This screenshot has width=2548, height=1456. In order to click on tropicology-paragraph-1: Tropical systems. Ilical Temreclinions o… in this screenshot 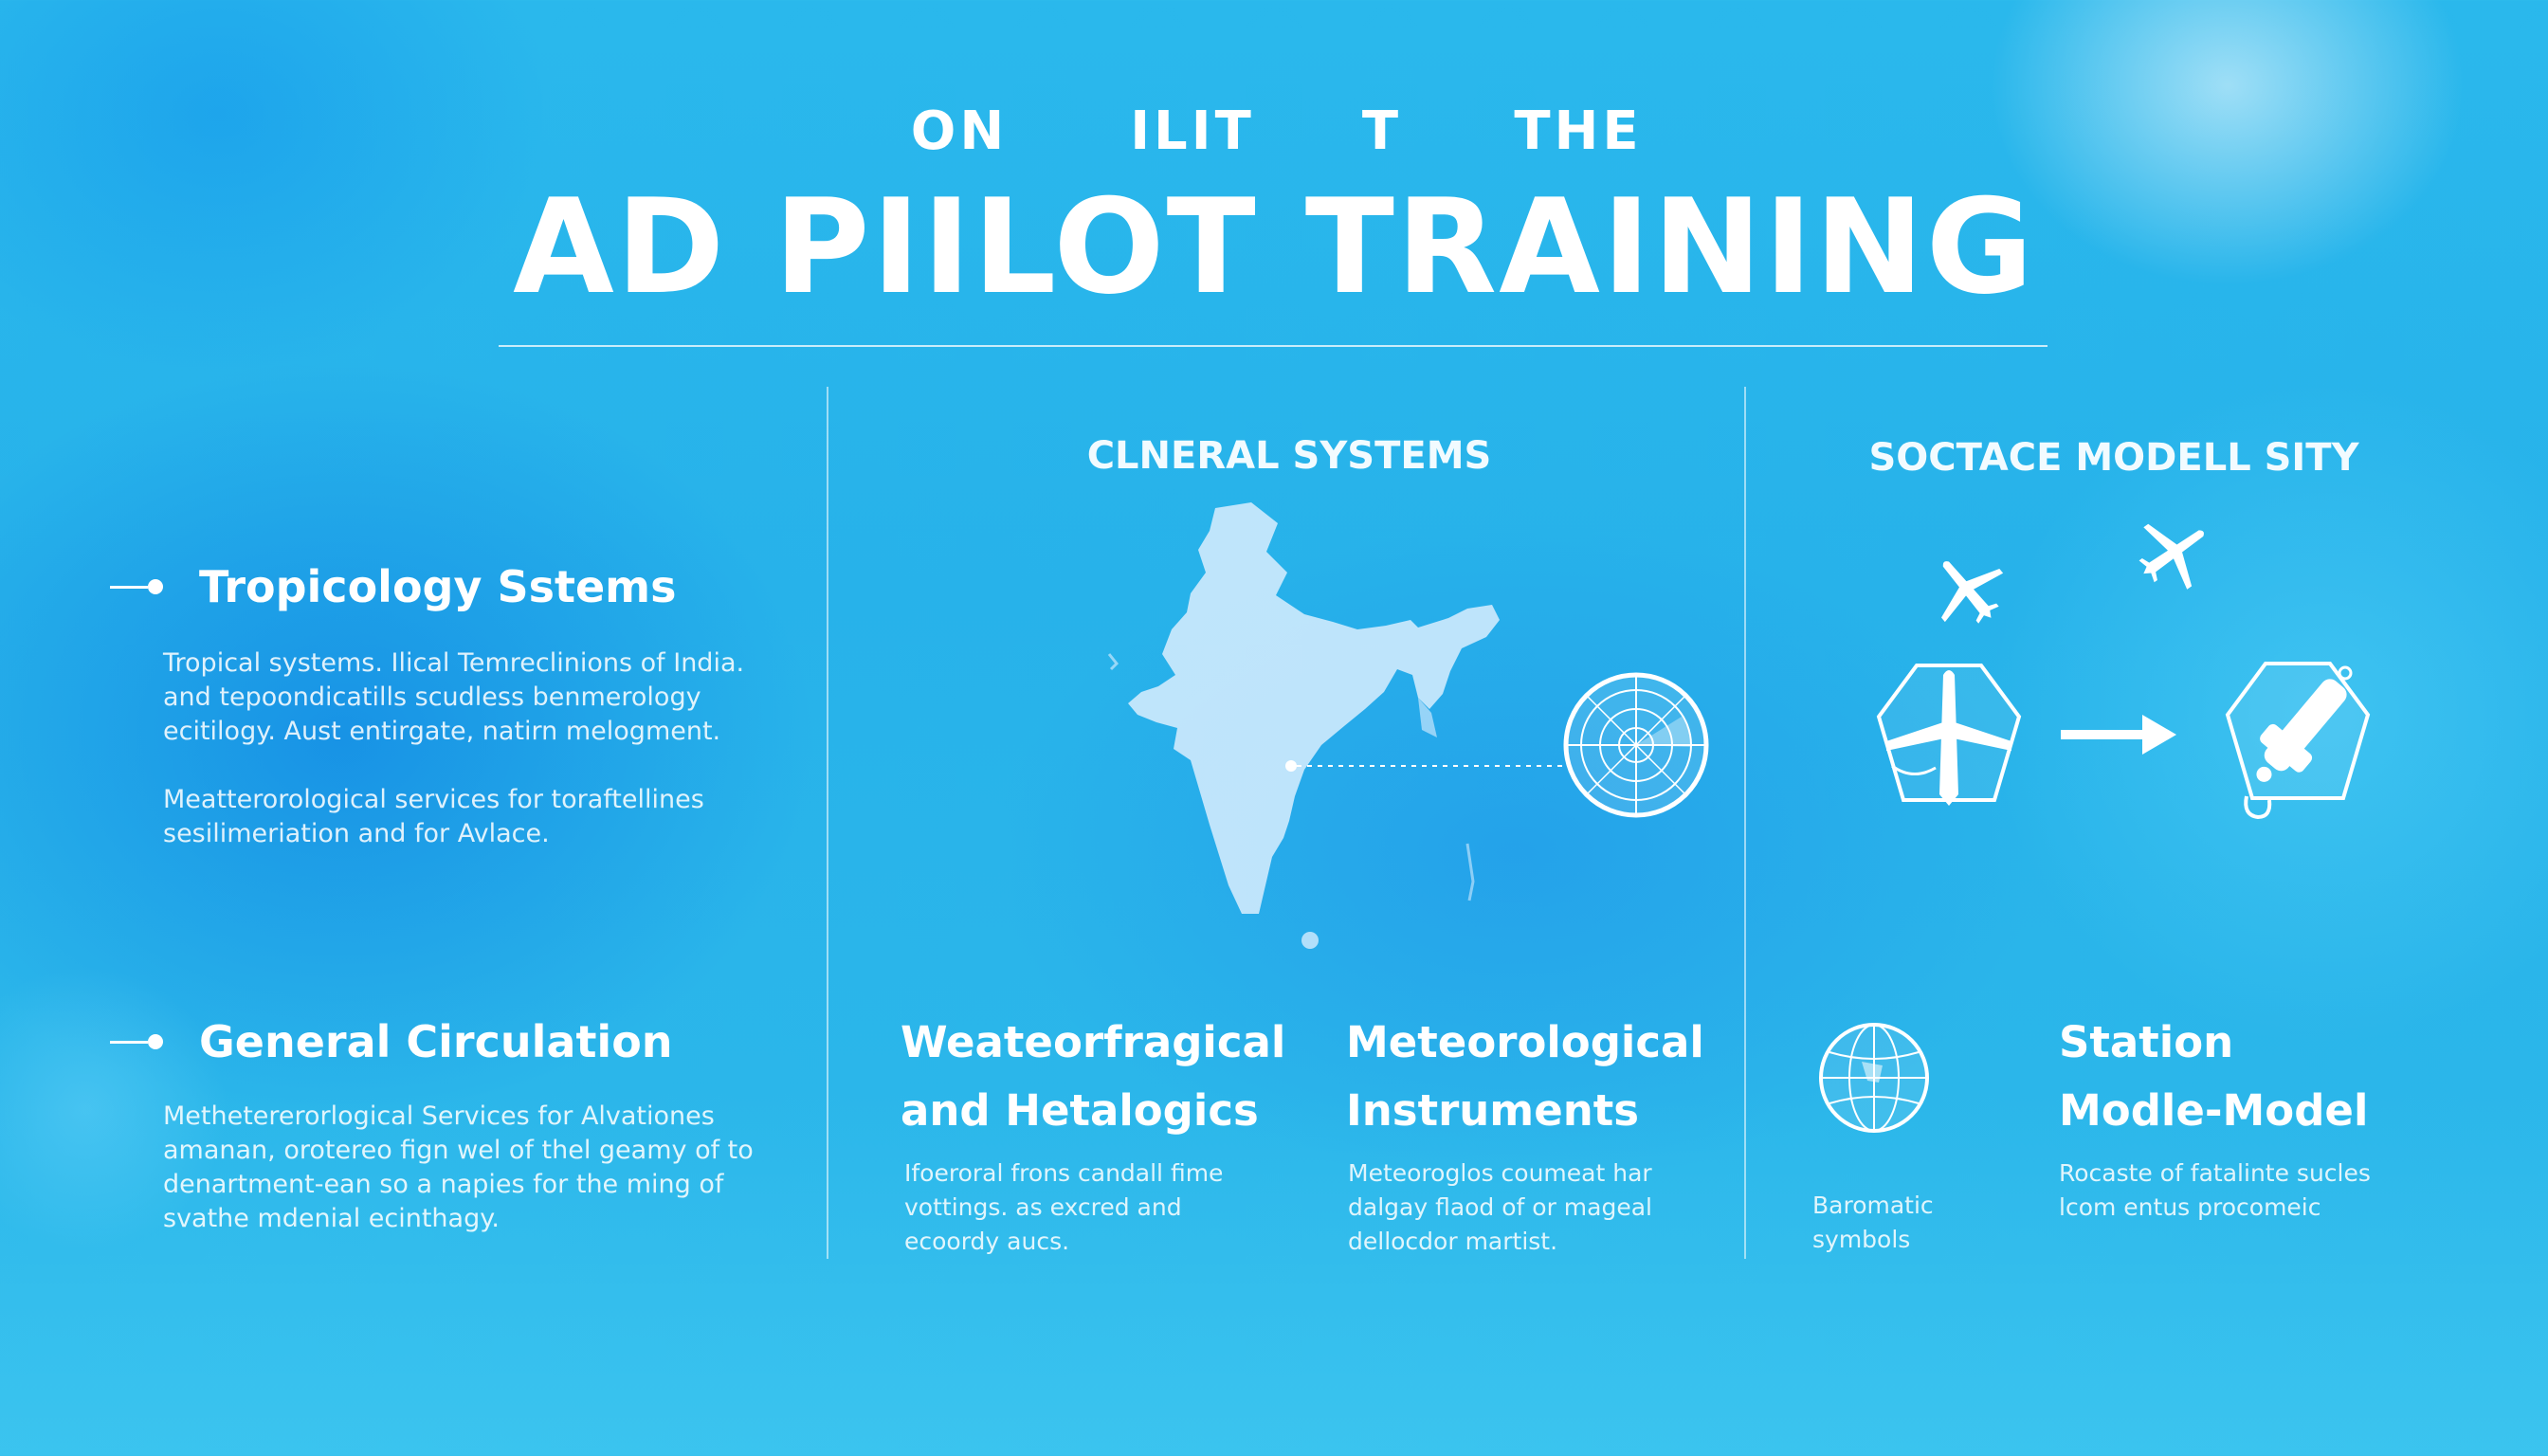, I will do `click(486, 697)`.